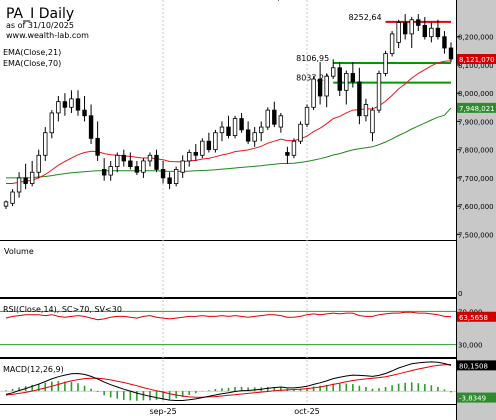  I want to click on macd-line, so click(228, 381).